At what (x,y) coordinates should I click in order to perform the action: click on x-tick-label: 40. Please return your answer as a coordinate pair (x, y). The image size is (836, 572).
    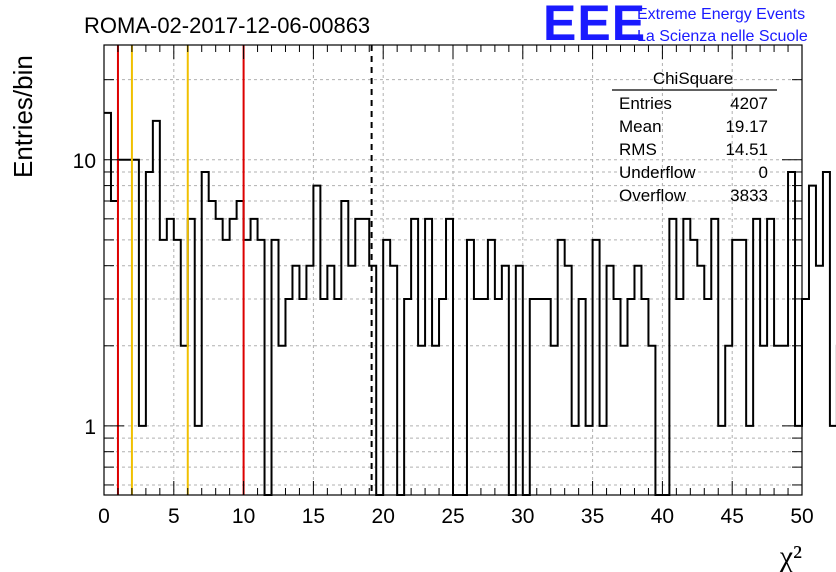
    Looking at the image, I should click on (662, 516).